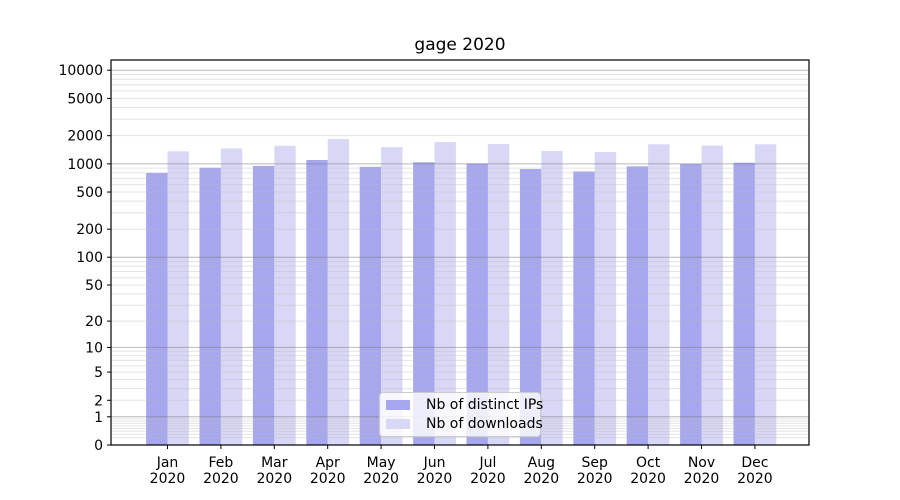  I want to click on x-tick-label-month: Jun, so click(434, 463).